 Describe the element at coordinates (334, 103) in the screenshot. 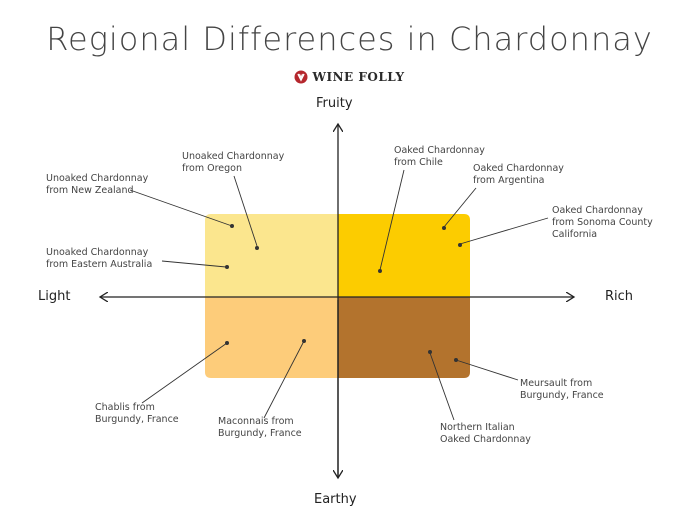

I see `axis-label-top: Fruity` at that location.